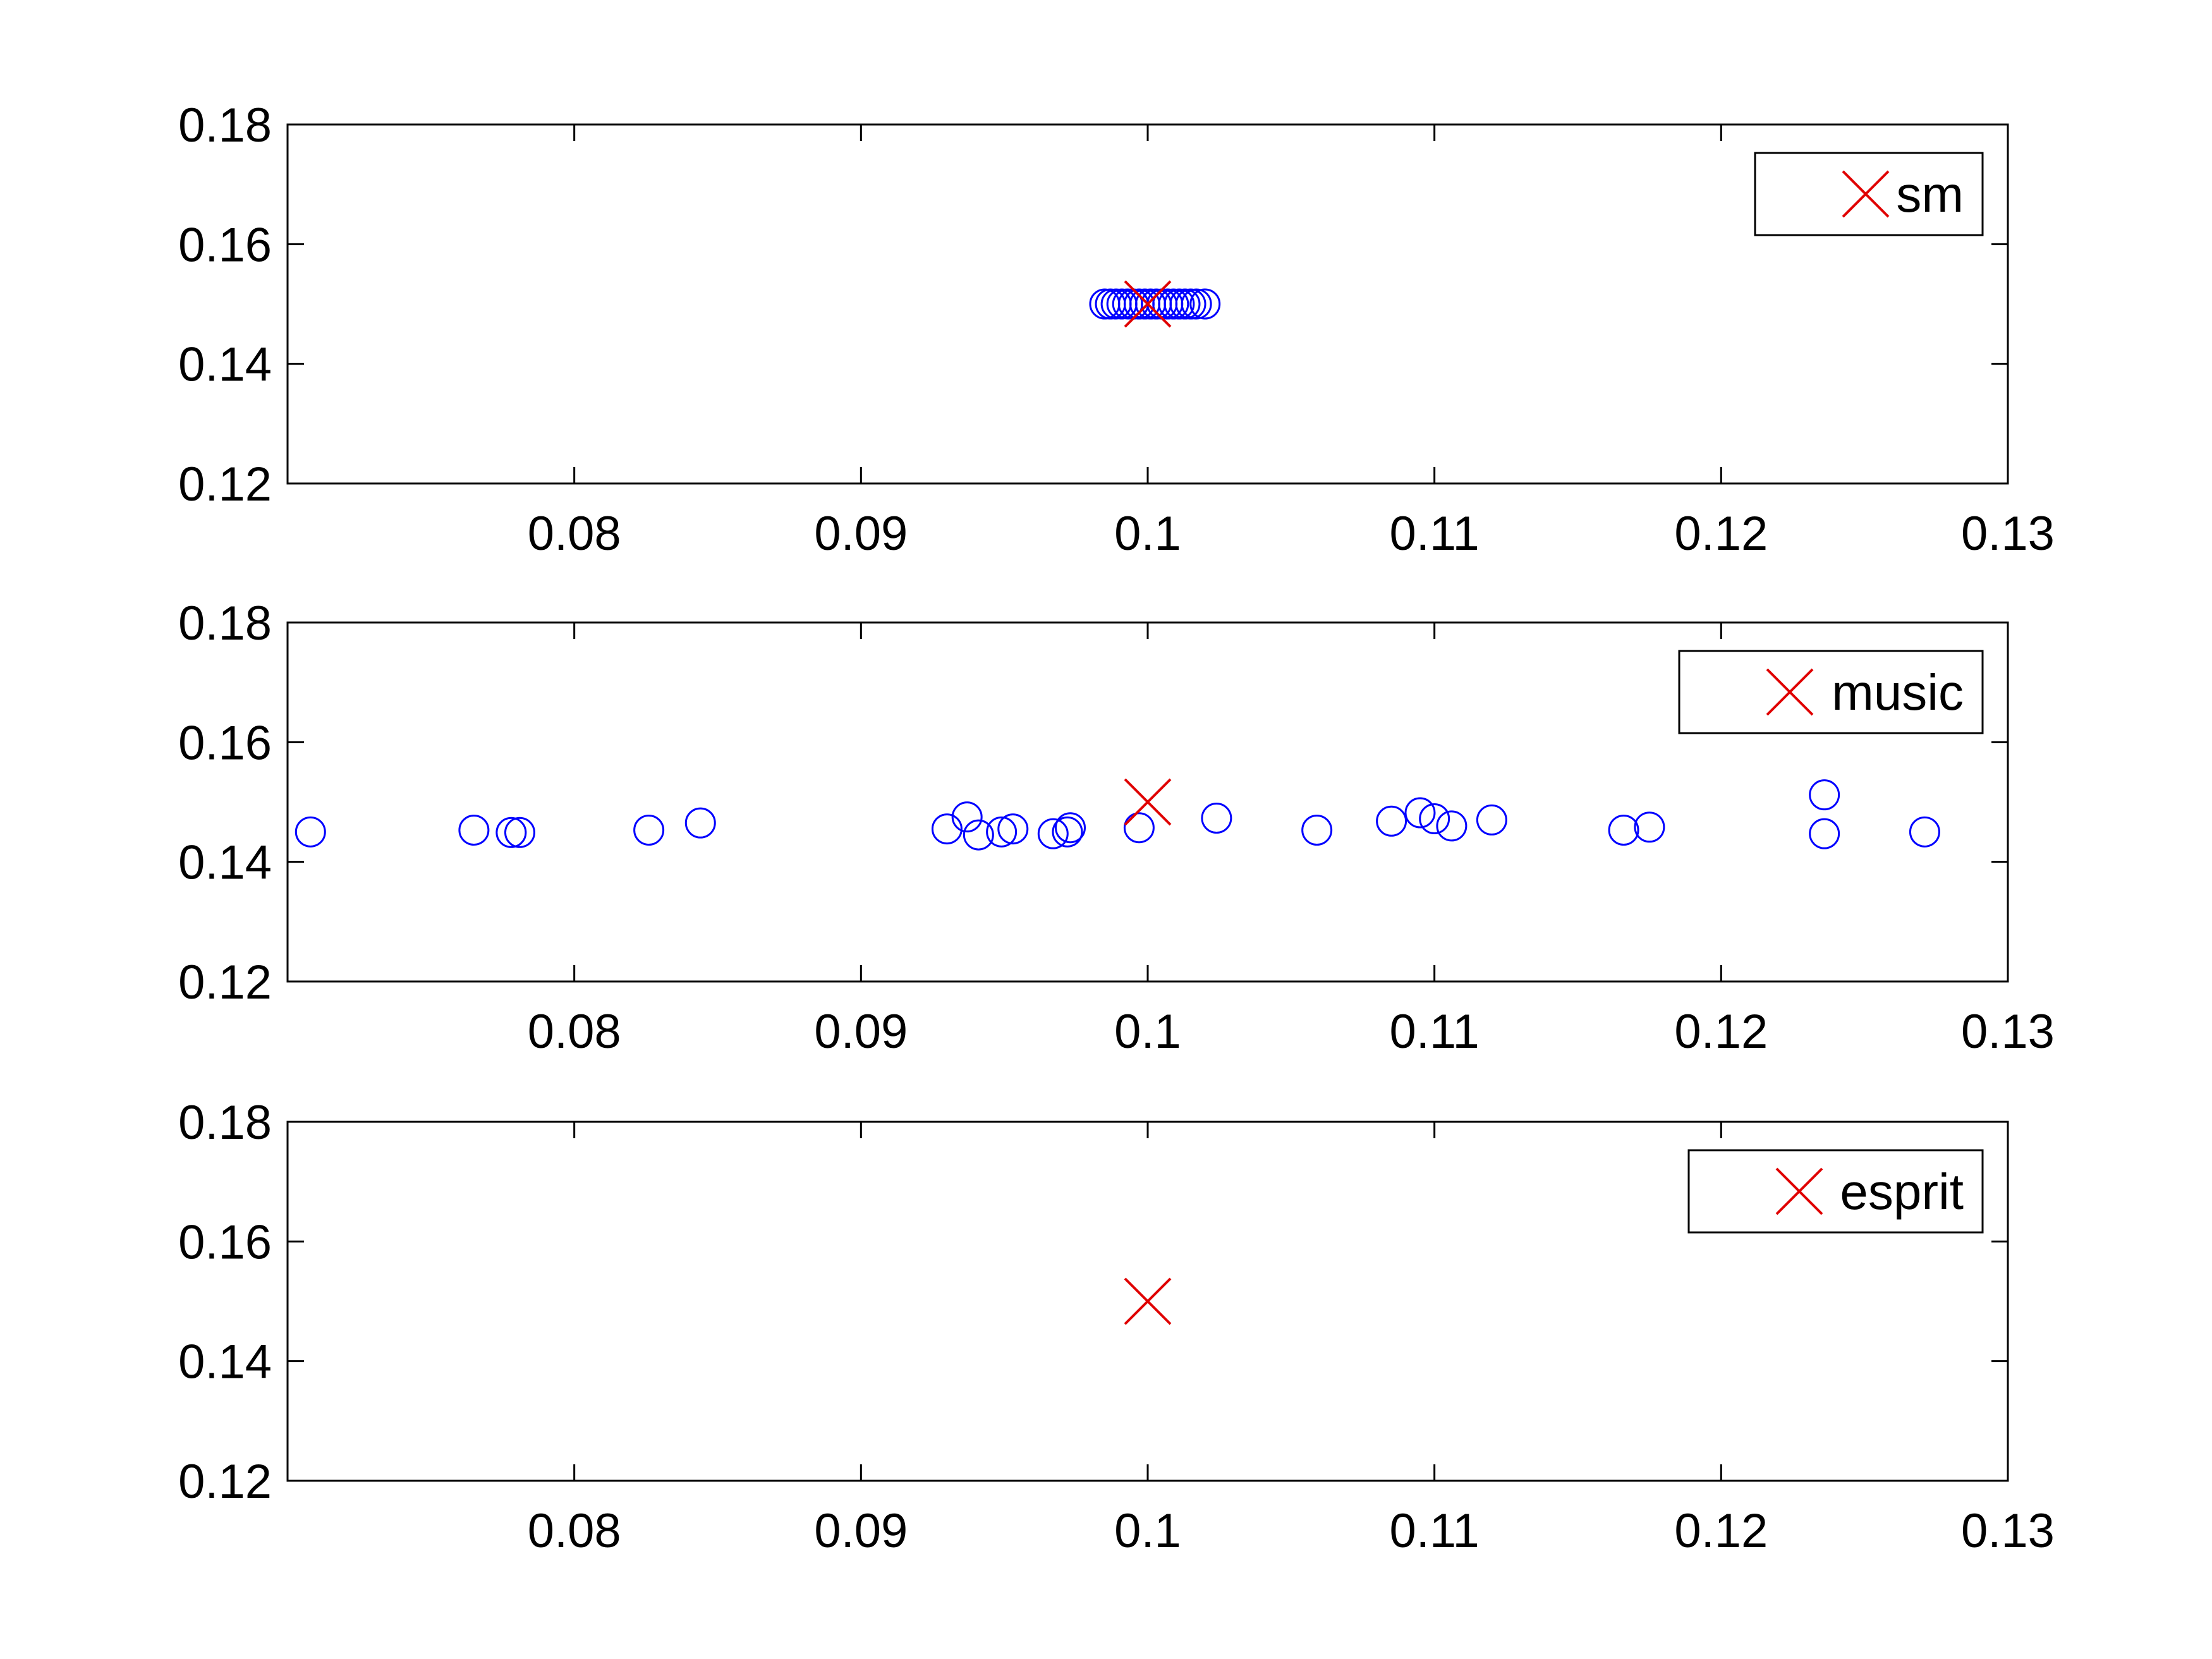  What do you see at coordinates (1898, 692) in the screenshot?
I see `legend-label: music` at bounding box center [1898, 692].